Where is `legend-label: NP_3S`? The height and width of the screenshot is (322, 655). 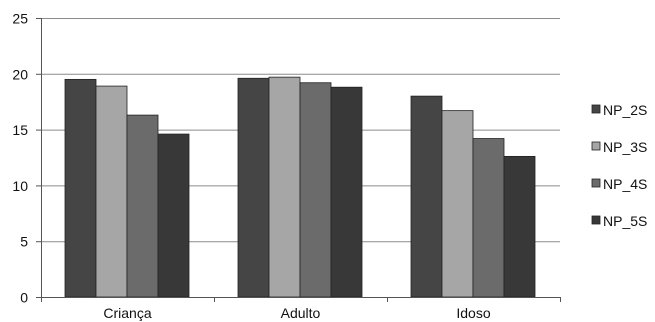
legend-label: NP_3S is located at coordinates (625, 147).